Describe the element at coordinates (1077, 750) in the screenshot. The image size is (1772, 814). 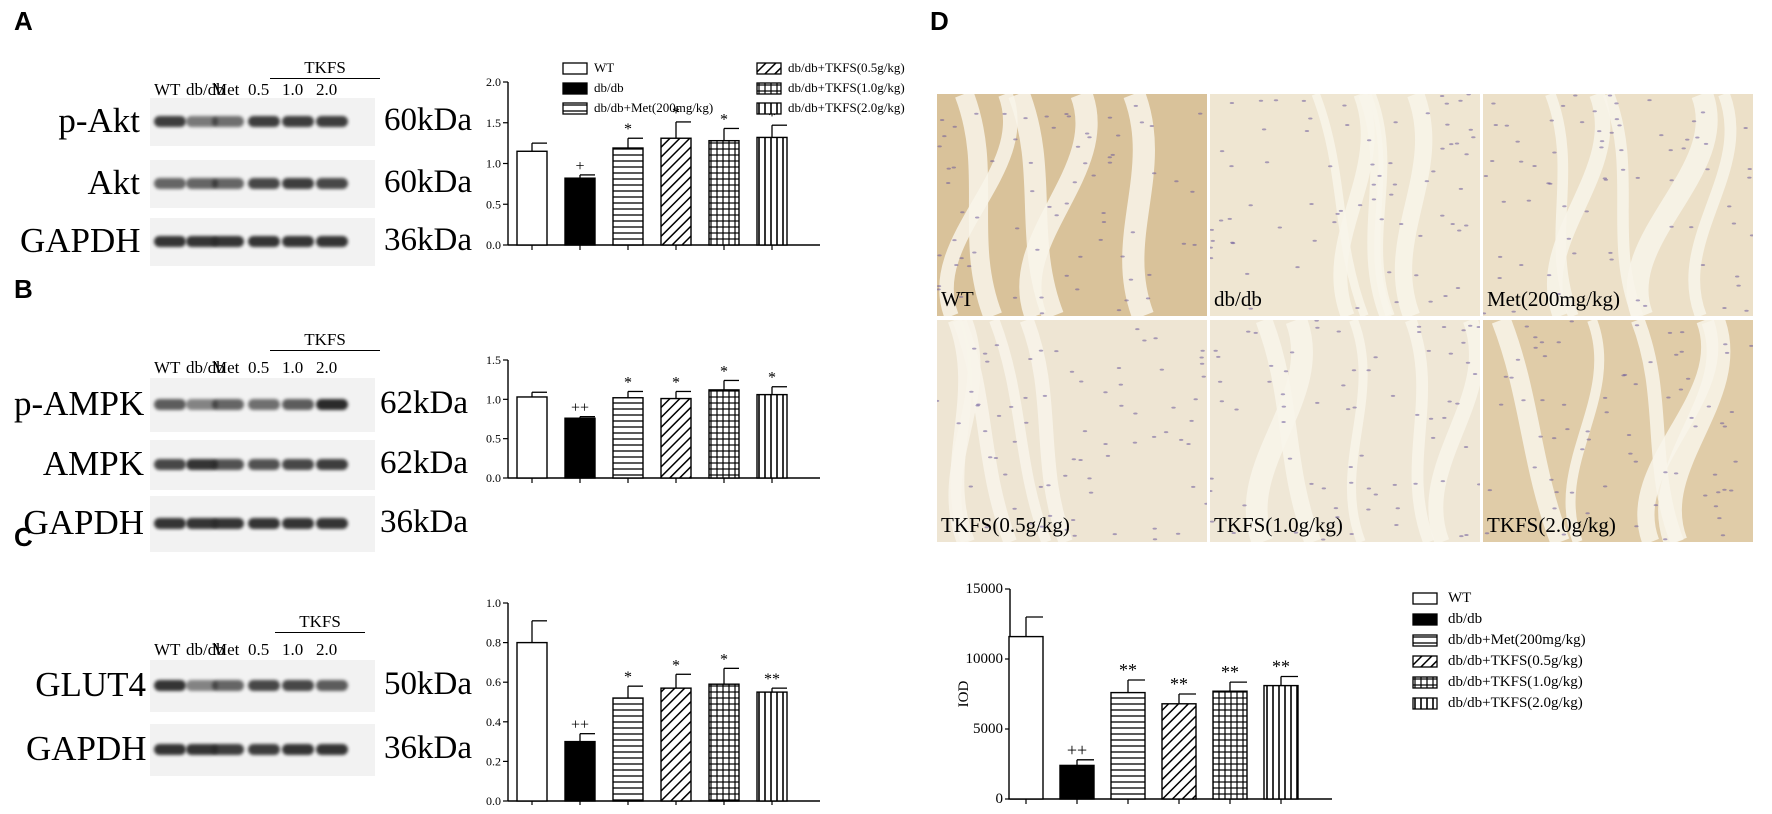
I see `significance-mark: ++` at that location.